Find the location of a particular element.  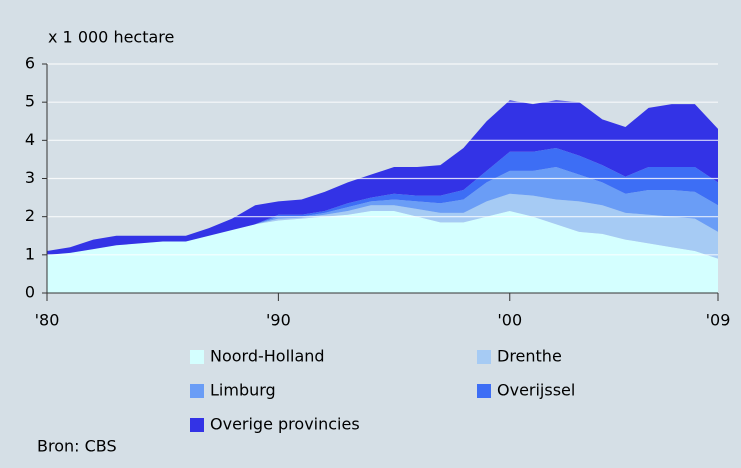

y-tick-label: 0 is located at coordinates (30, 292).